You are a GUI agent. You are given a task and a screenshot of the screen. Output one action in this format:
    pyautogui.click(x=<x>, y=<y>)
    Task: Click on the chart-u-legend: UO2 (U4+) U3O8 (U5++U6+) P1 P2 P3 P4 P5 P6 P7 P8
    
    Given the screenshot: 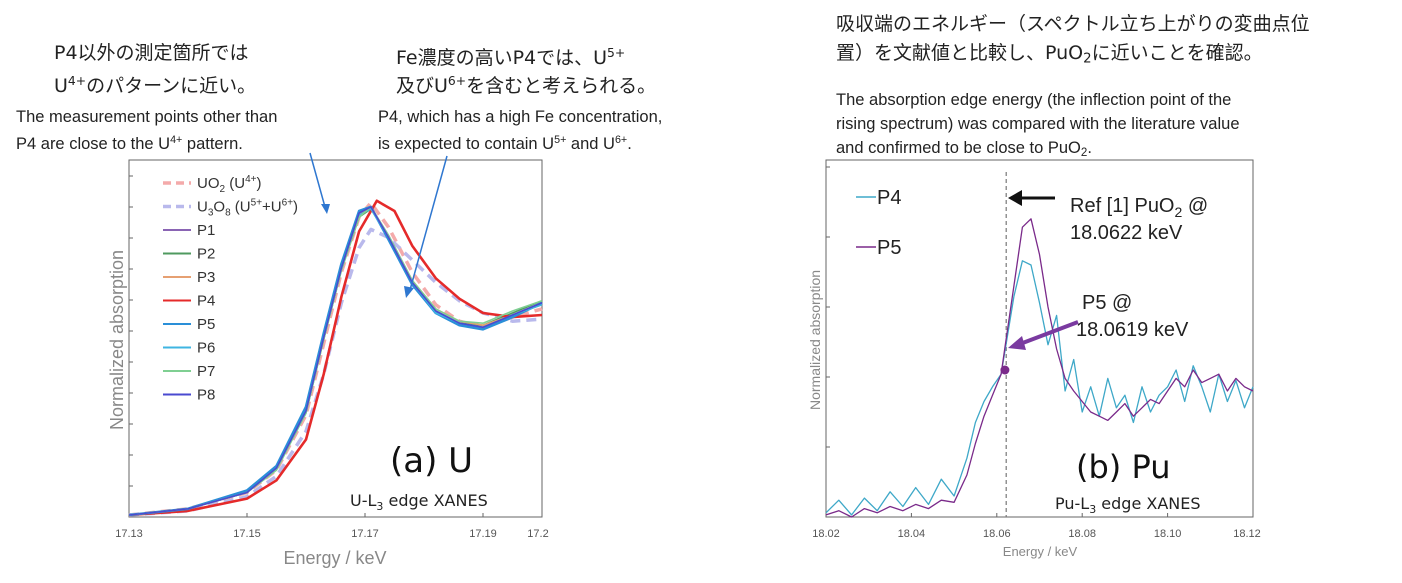 What is the action you would take?
    pyautogui.click(x=230, y=289)
    